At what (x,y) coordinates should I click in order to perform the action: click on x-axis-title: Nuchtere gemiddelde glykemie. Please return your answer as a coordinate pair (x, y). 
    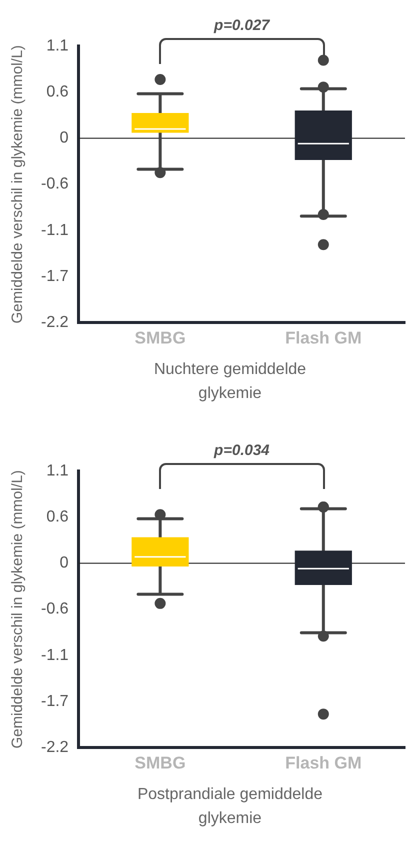
    Looking at the image, I should click on (230, 382).